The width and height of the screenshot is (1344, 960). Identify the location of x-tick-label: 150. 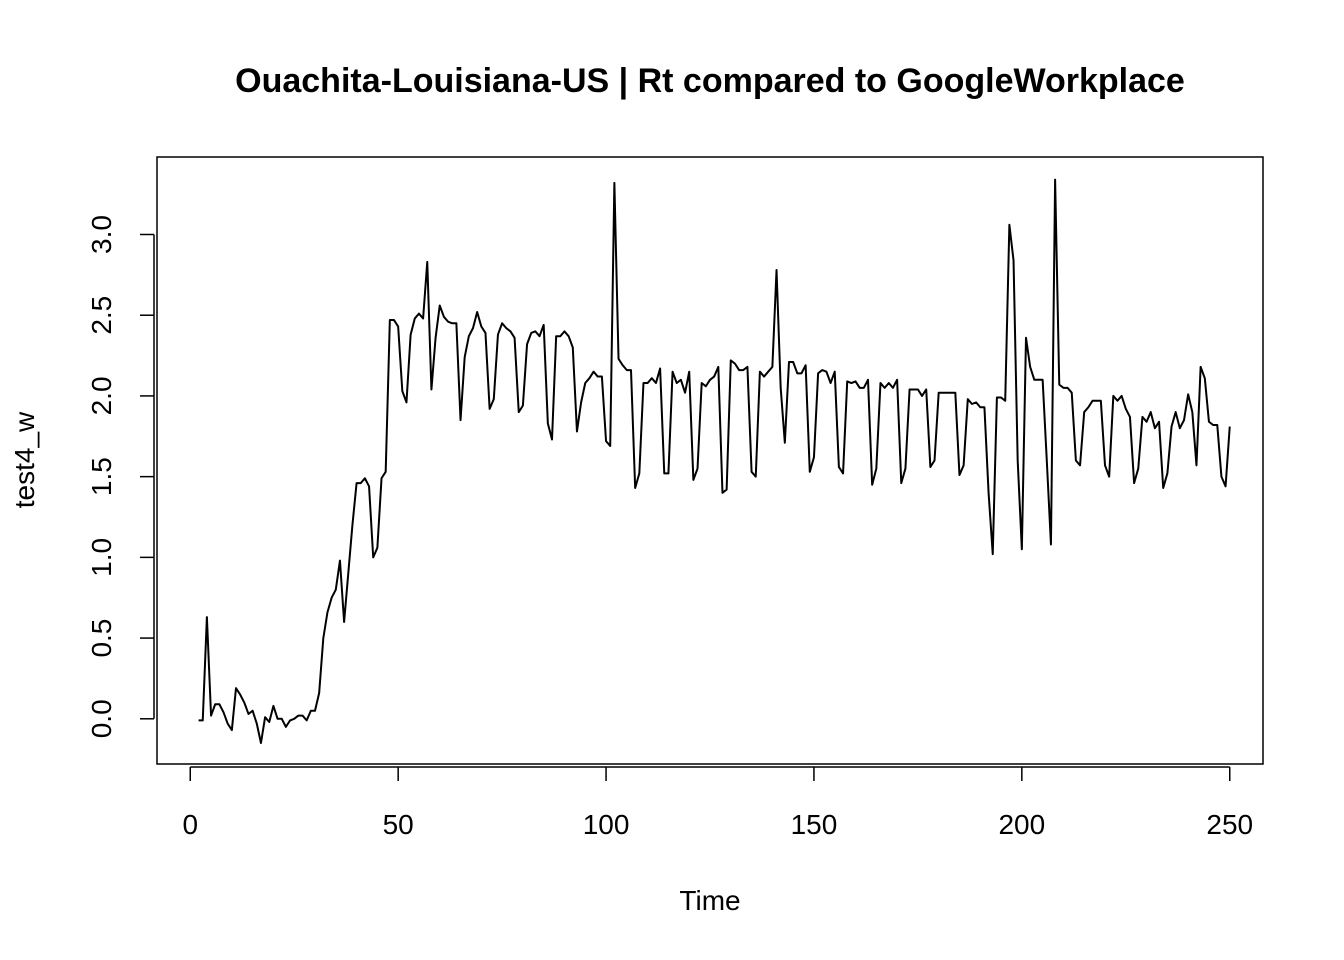
(814, 824).